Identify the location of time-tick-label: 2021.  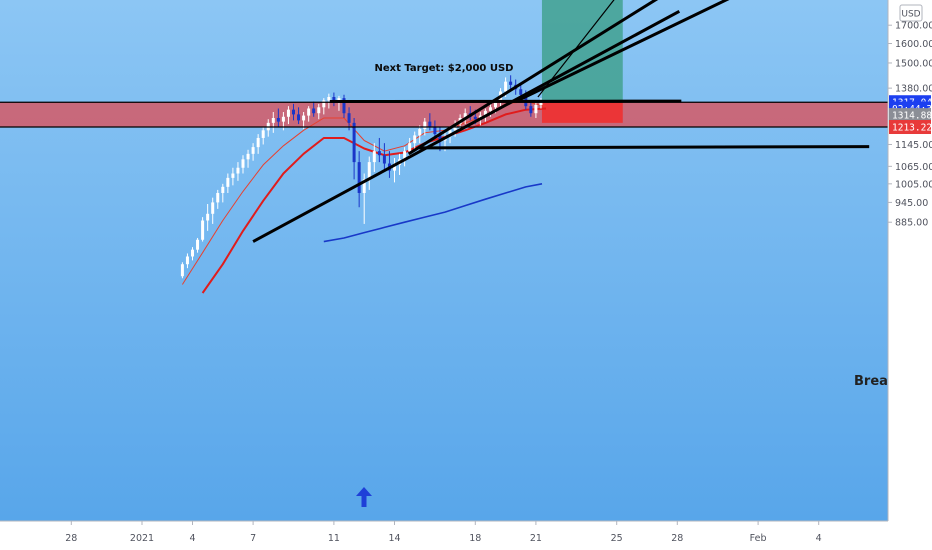
(142, 538).